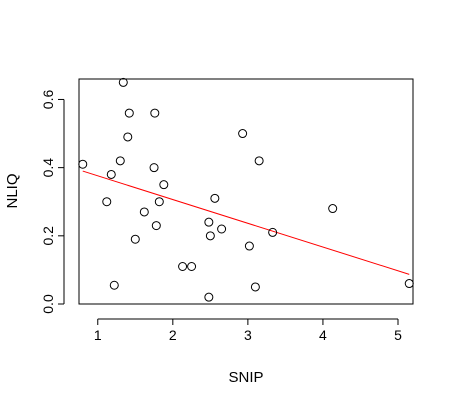 The height and width of the screenshot is (404, 453). I want to click on x-tick-label: 1, so click(98, 335).